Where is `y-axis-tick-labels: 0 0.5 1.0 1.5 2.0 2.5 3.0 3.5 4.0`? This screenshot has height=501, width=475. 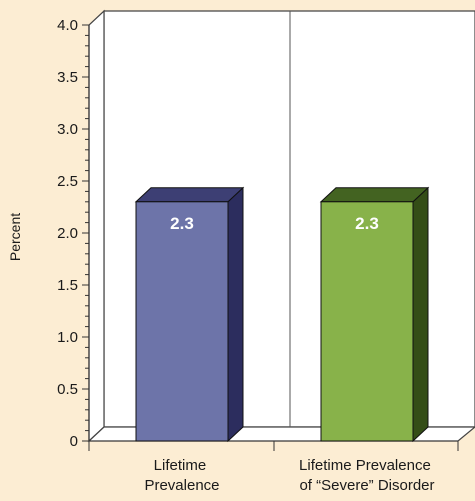 y-axis-tick-labels: 0 0.5 1.0 1.5 2.0 2.5 3.0 3.5 4.0 is located at coordinates (67, 233).